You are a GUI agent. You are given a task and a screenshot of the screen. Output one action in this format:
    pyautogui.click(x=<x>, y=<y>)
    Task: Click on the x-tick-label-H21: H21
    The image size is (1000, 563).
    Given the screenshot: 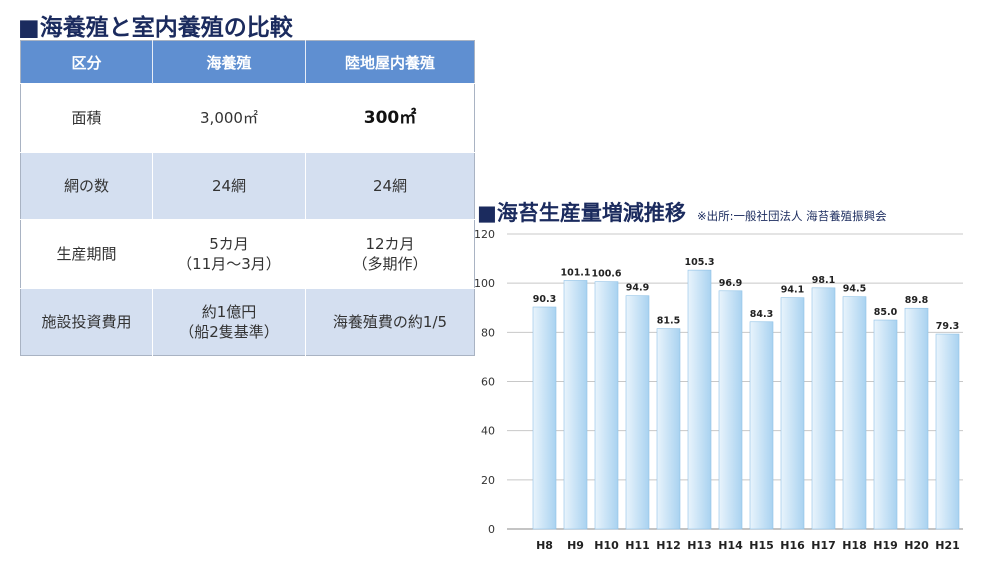 What is the action you would take?
    pyautogui.click(x=947, y=545)
    